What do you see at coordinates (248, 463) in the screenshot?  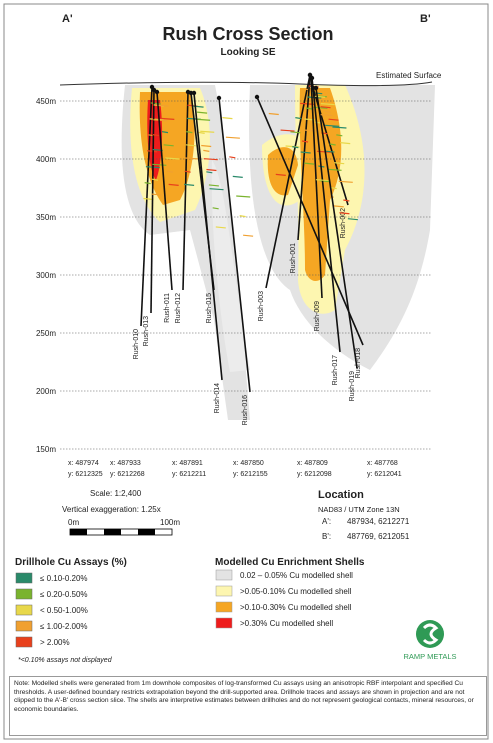 I see `coordinate-x: x: 487850` at bounding box center [248, 463].